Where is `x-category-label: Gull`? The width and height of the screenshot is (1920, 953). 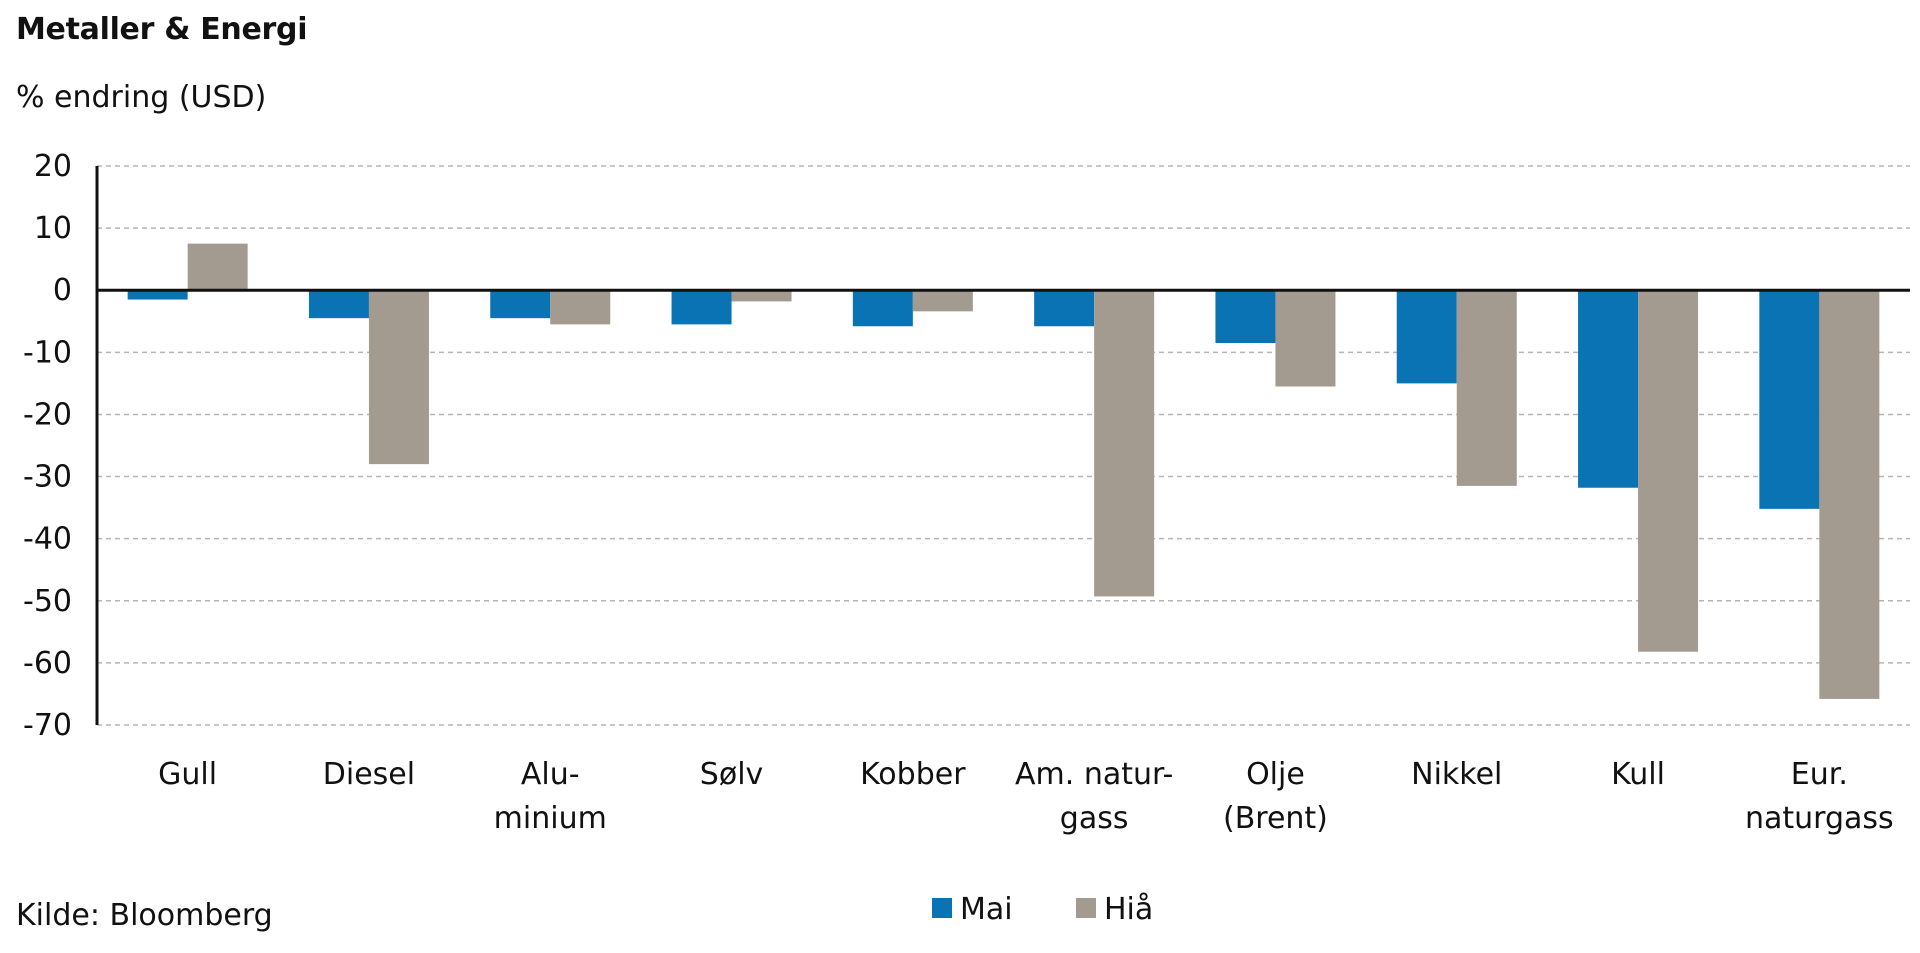
x-category-label: Gull is located at coordinates (187, 774).